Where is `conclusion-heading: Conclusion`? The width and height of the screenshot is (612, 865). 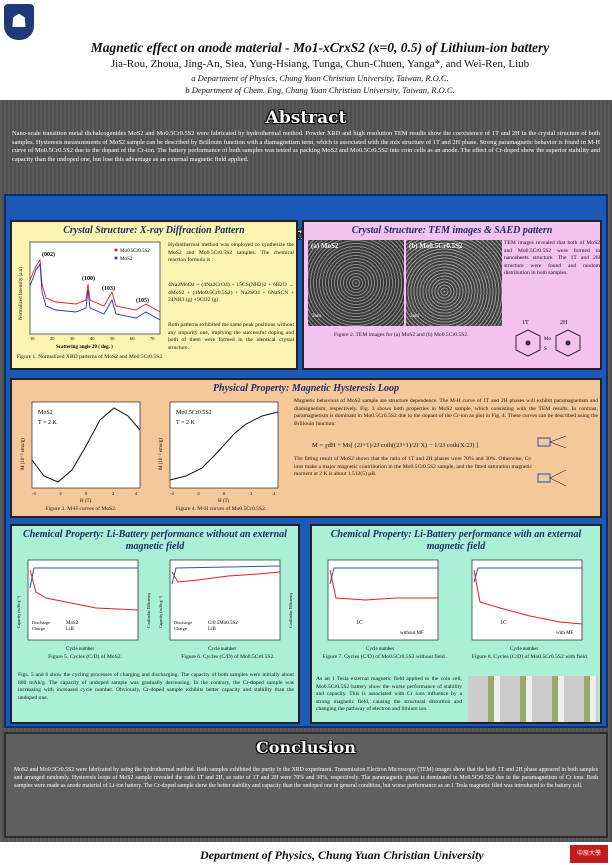
conclusion-heading: Conclusion is located at coordinates (306, 747).